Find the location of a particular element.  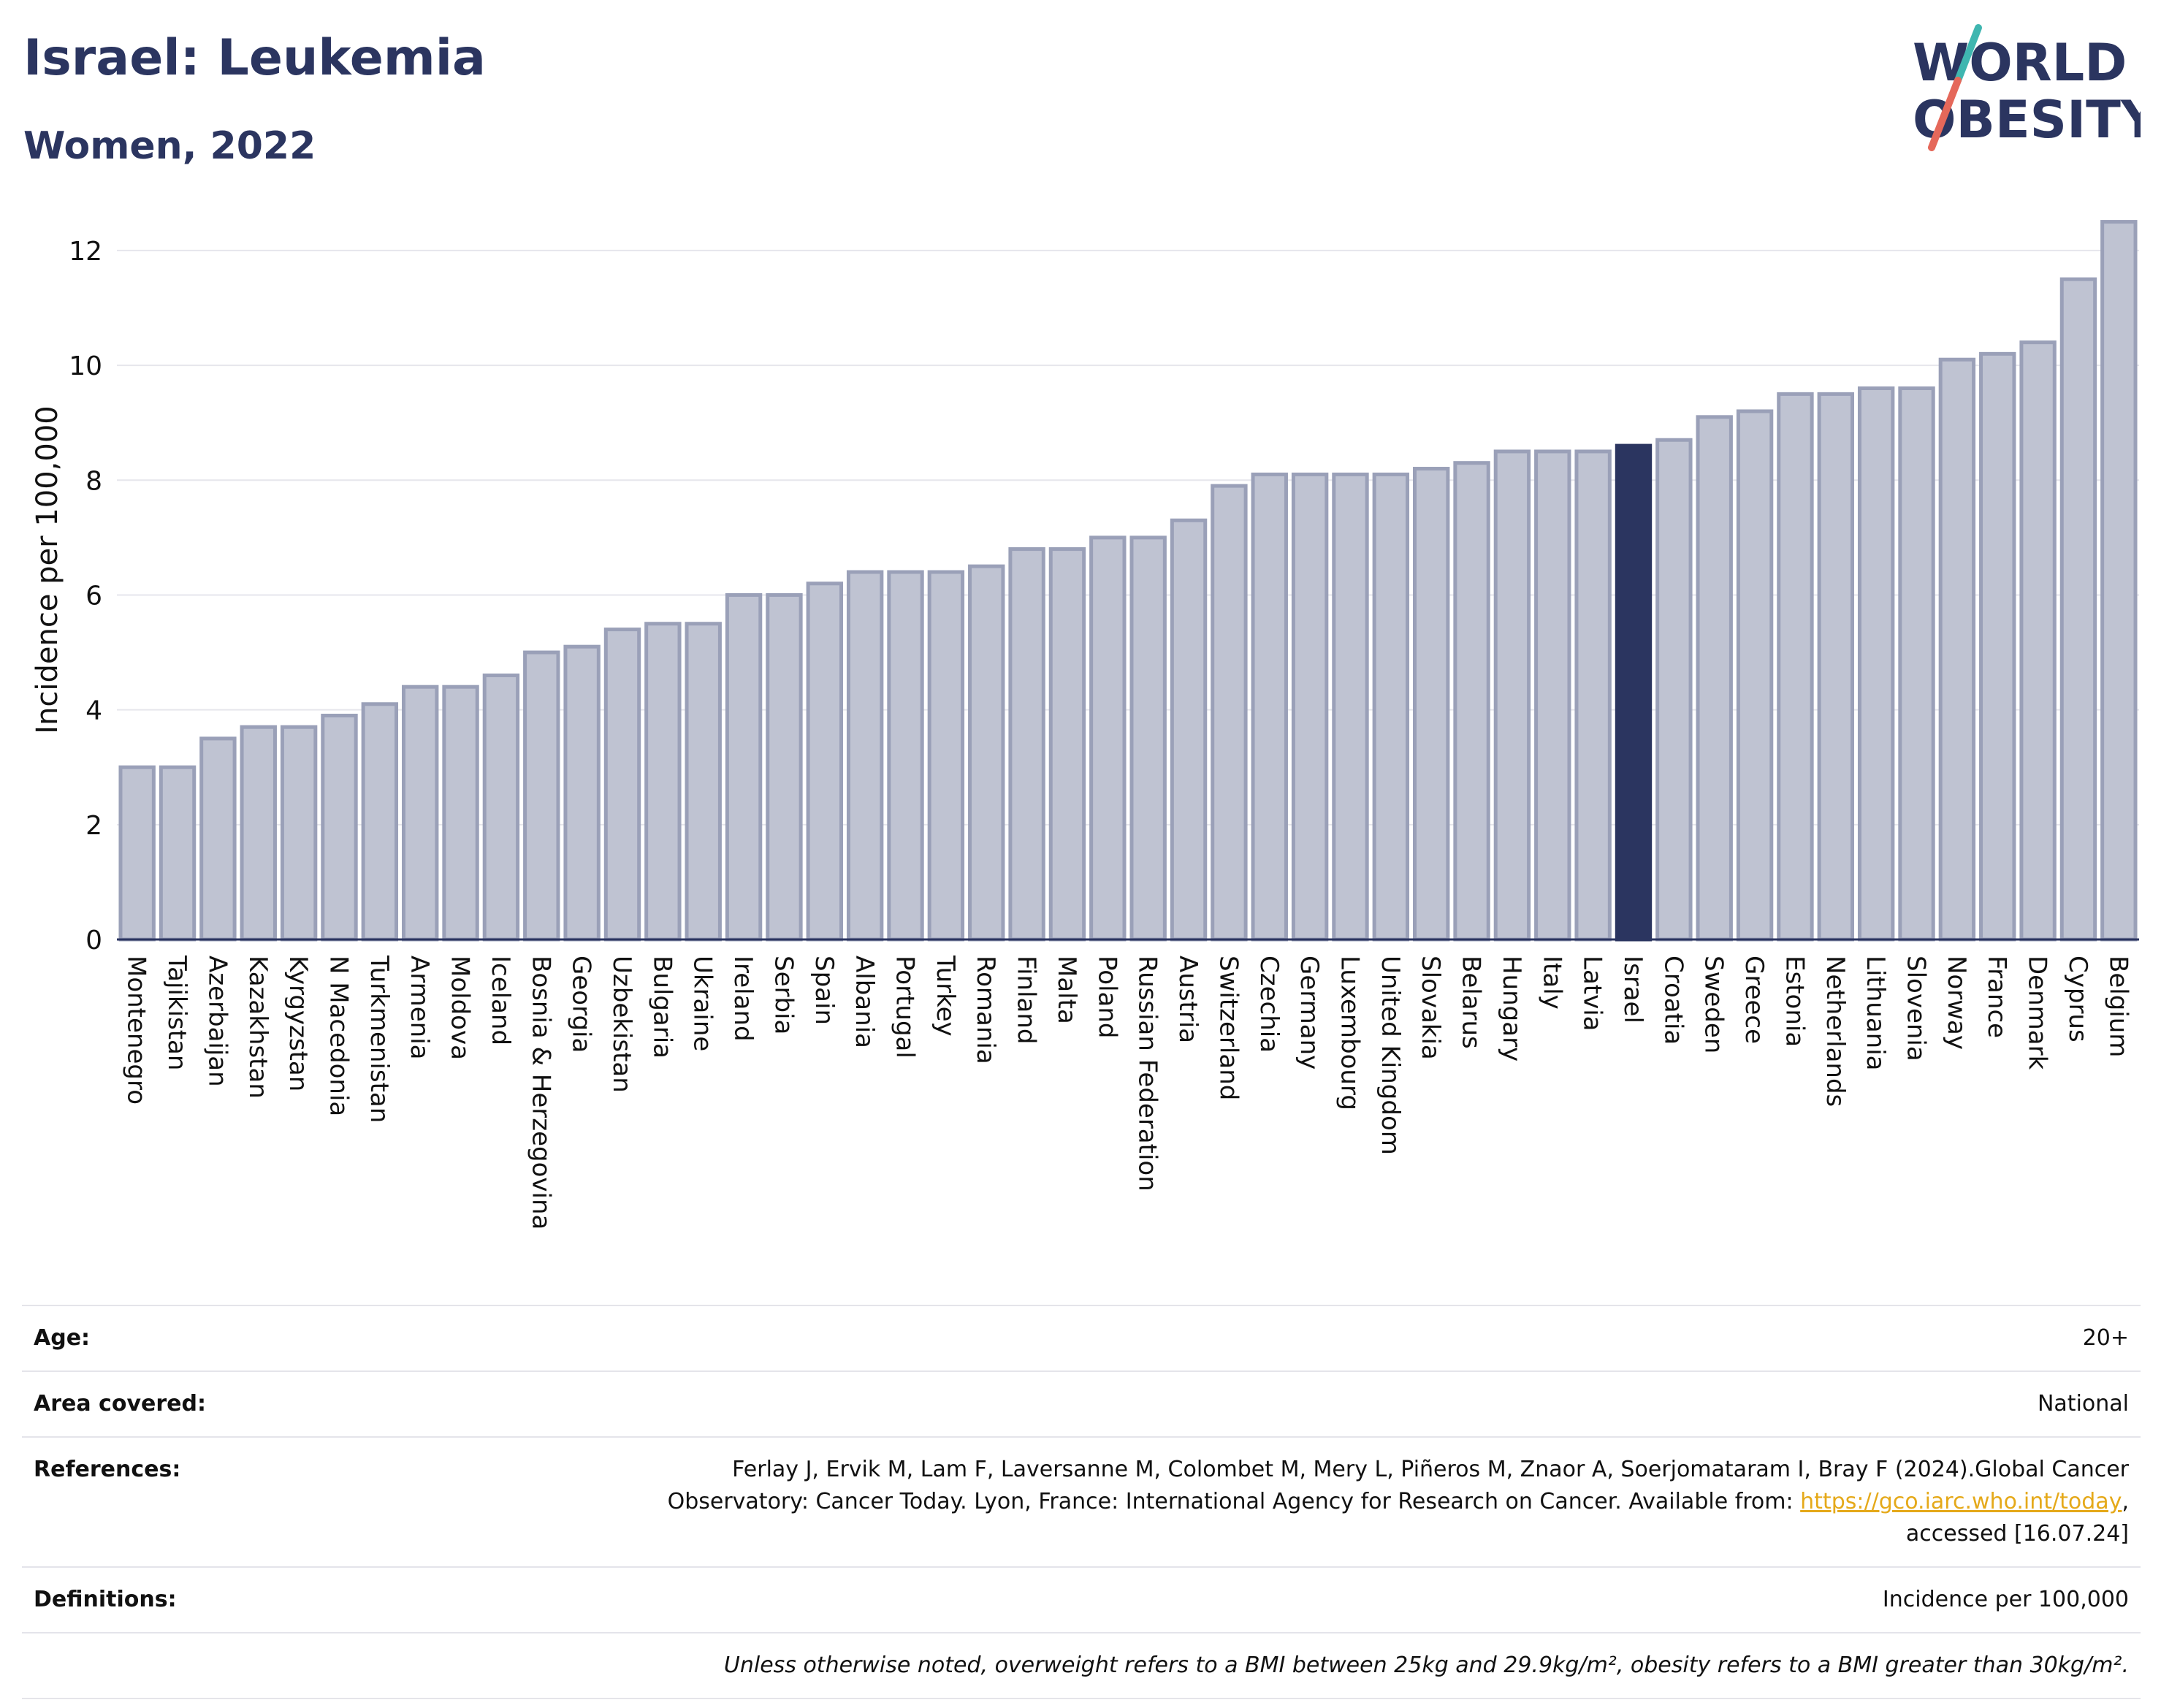

bar-austria is located at coordinates (1189, 730).